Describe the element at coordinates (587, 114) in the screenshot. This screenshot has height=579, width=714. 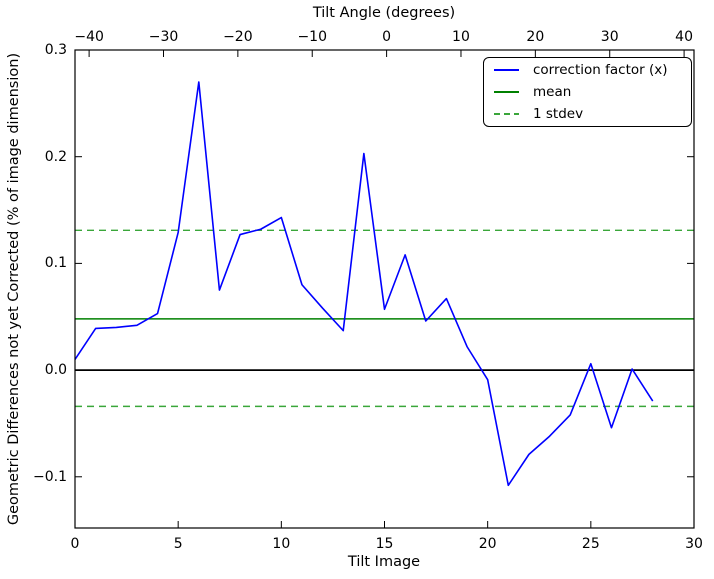
I see `legend-row-stdev: 1 stdev` at that location.